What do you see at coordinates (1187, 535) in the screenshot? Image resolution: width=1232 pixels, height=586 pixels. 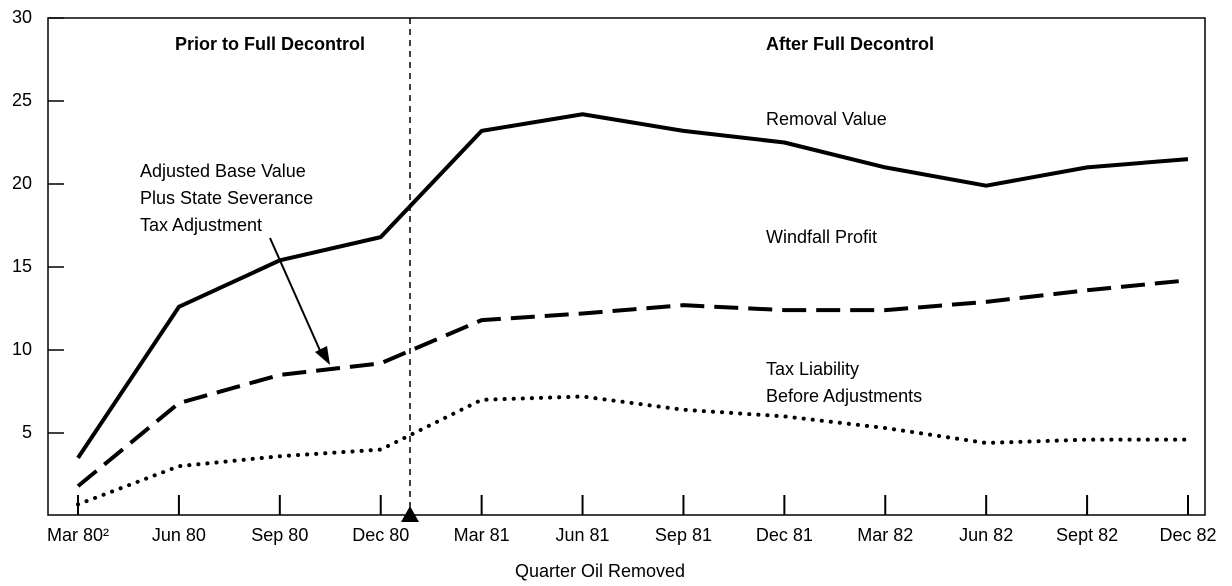 I see `x-tick-label: Dec 82` at bounding box center [1187, 535].